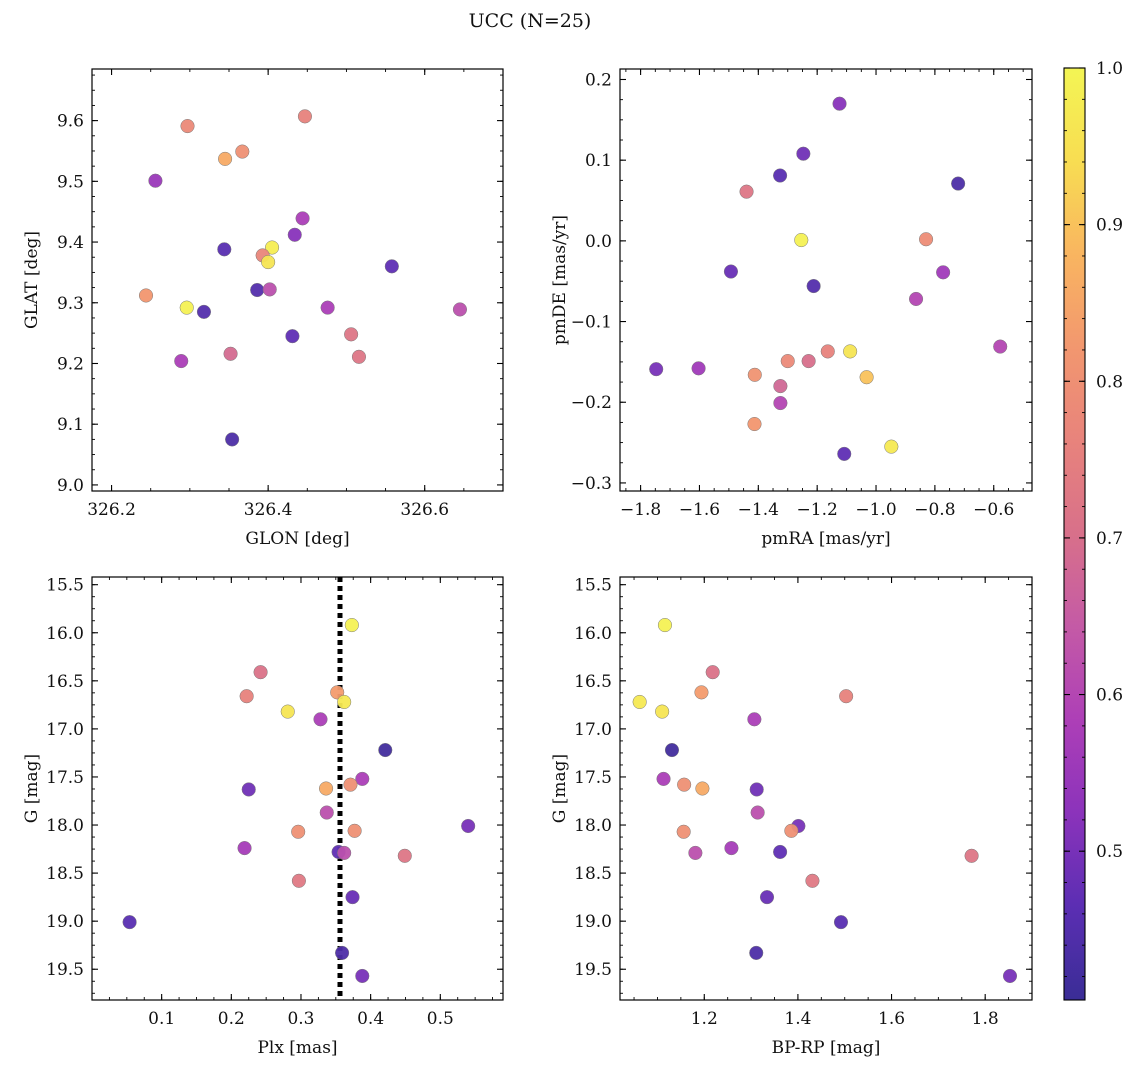  Describe the element at coordinates (593, 682) in the screenshot. I see `y-tick-label: 16.5` at that location.